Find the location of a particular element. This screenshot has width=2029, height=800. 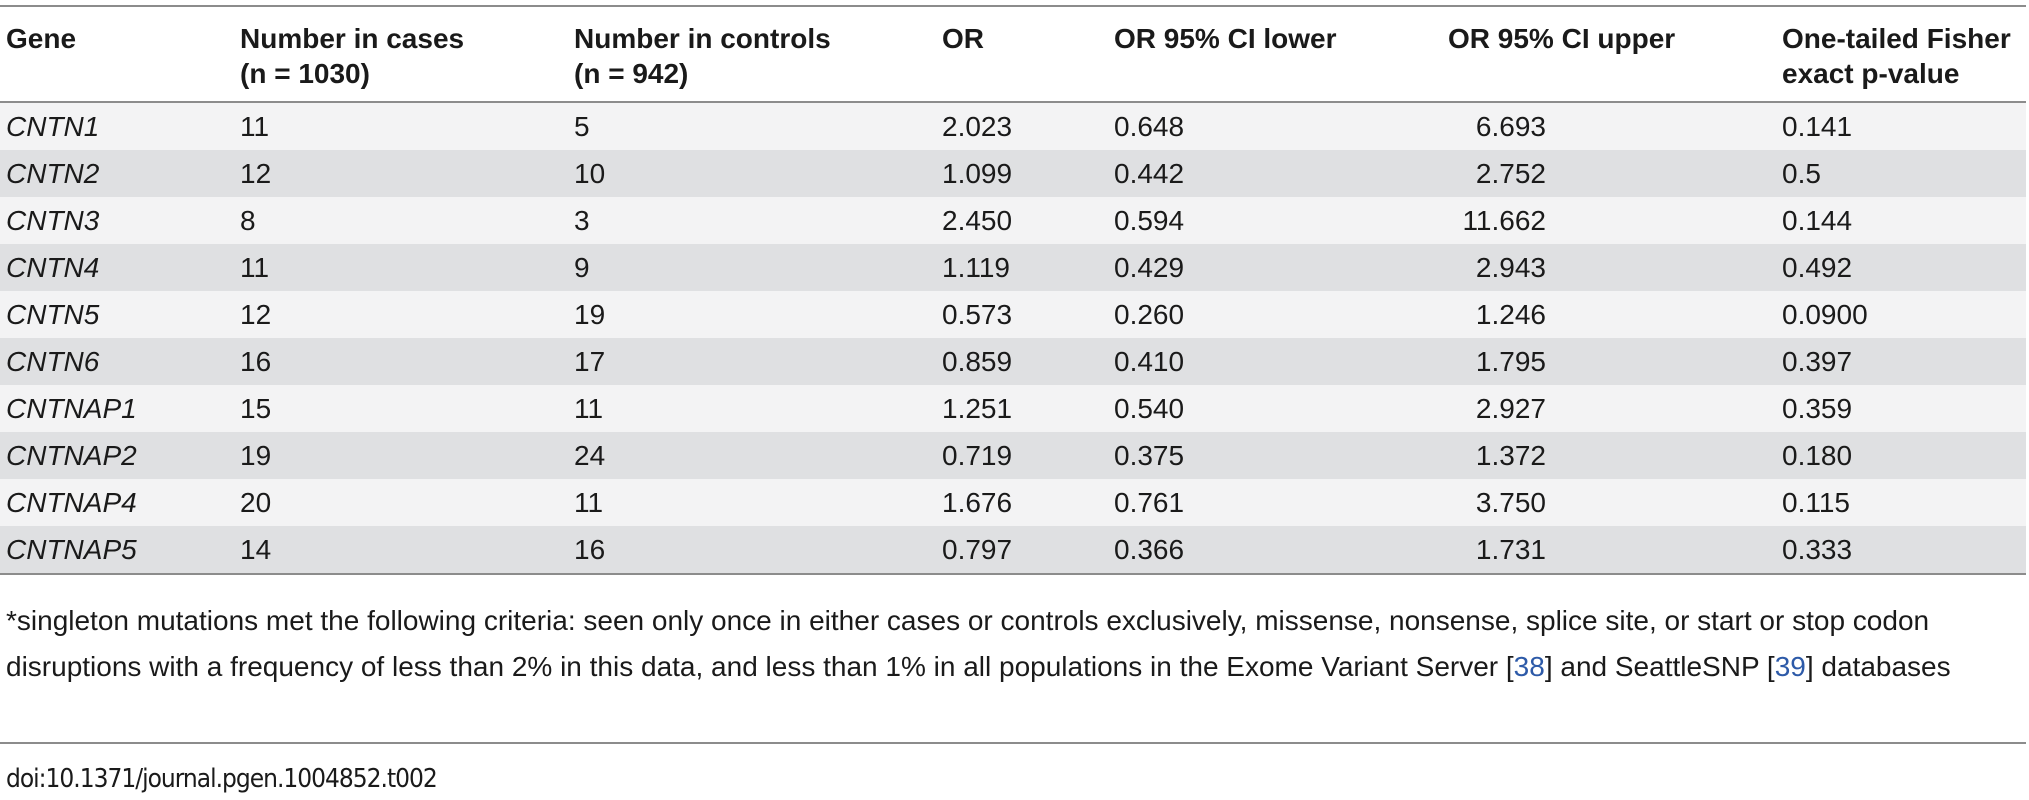

table-cell-or: 0.797 is located at coordinates (977, 549).